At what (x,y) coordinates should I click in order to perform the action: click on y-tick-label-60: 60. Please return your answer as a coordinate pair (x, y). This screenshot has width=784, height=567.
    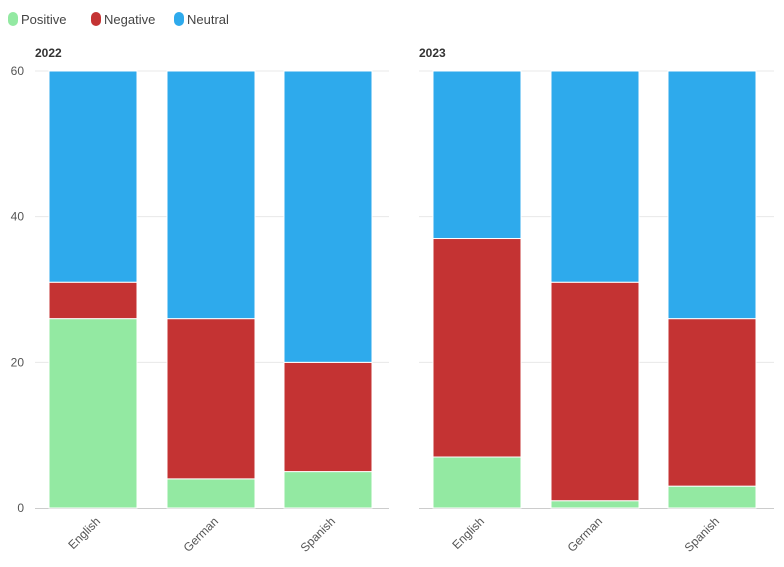
    Looking at the image, I should click on (18, 71).